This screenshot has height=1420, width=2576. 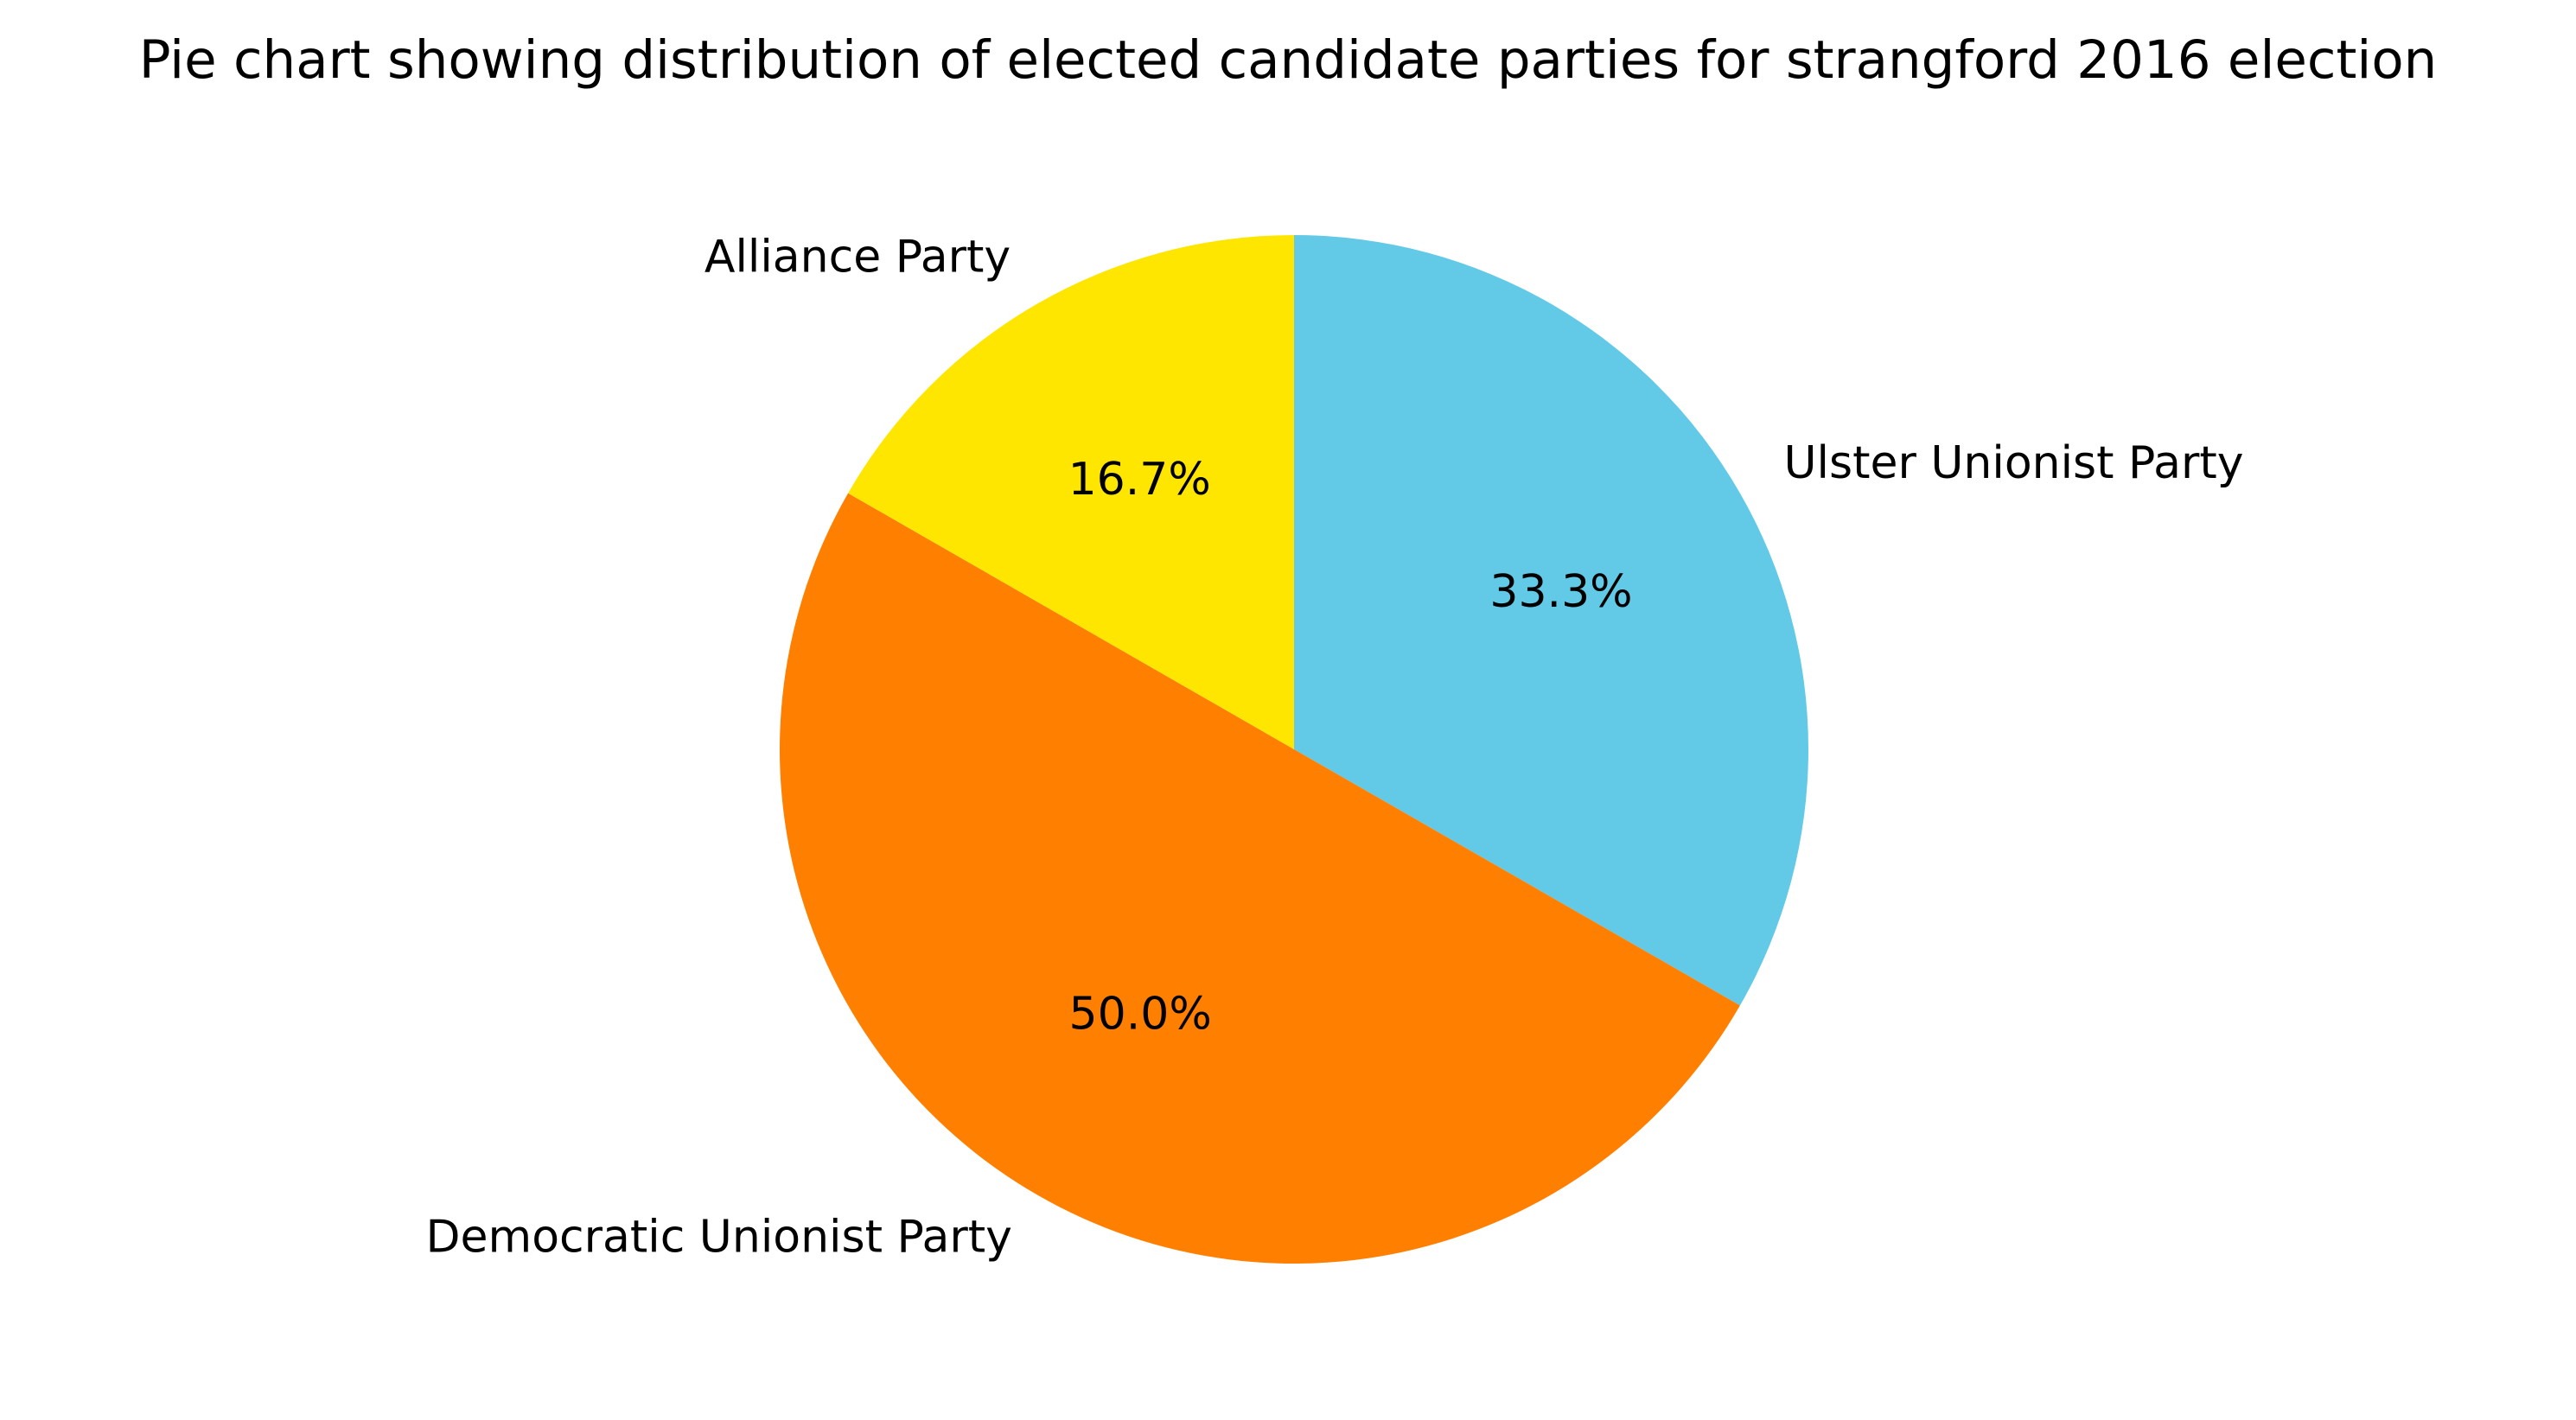 What do you see at coordinates (2013, 463) in the screenshot?
I see `slice-label-ulster-unionist-party: Ulster Unionist Party` at bounding box center [2013, 463].